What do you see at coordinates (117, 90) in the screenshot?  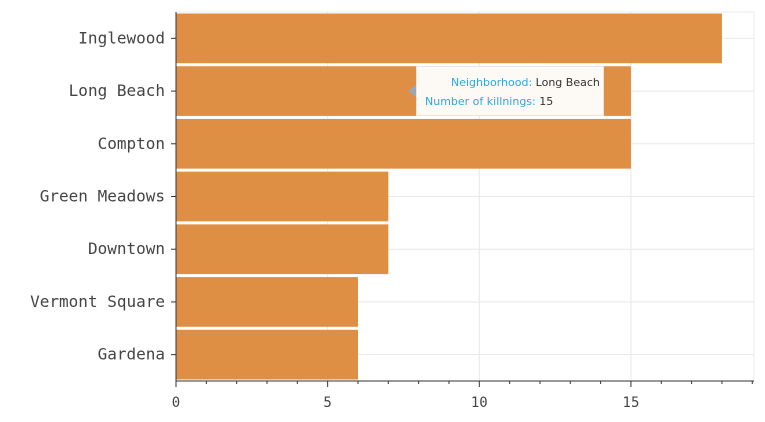 I see `category-label: Long Beach` at bounding box center [117, 90].